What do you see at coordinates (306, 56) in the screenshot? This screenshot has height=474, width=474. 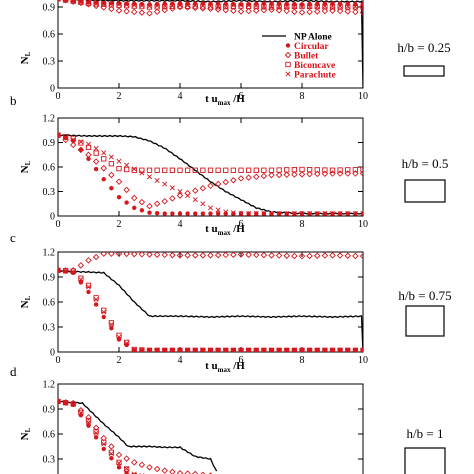 I see `legend-entry-bullet: Bullet` at bounding box center [306, 56].